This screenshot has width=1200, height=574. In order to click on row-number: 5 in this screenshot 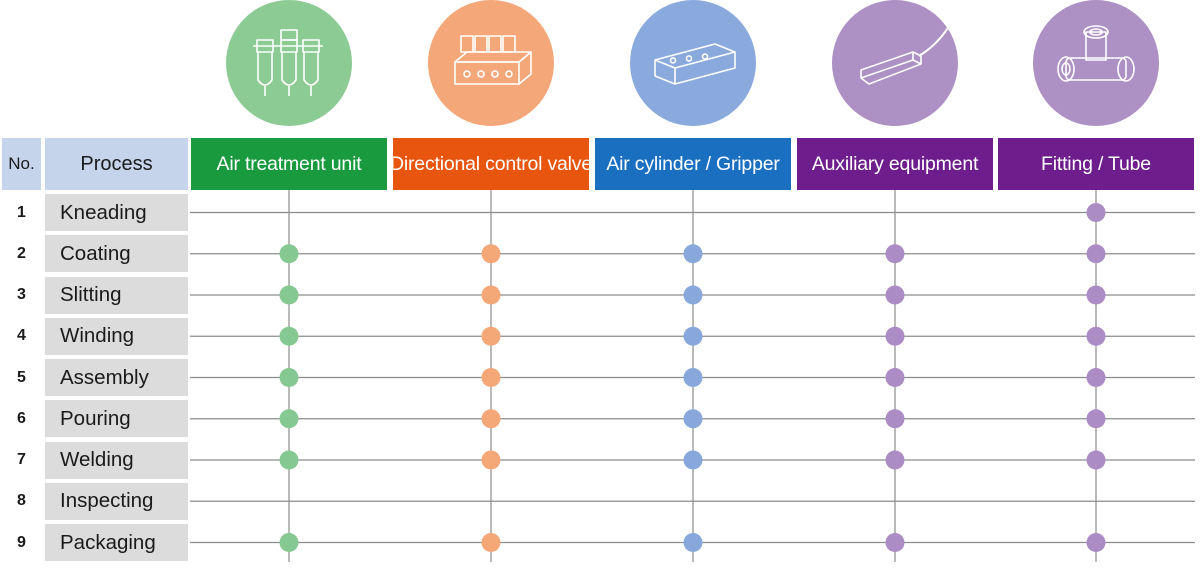, I will do `click(21, 377)`.